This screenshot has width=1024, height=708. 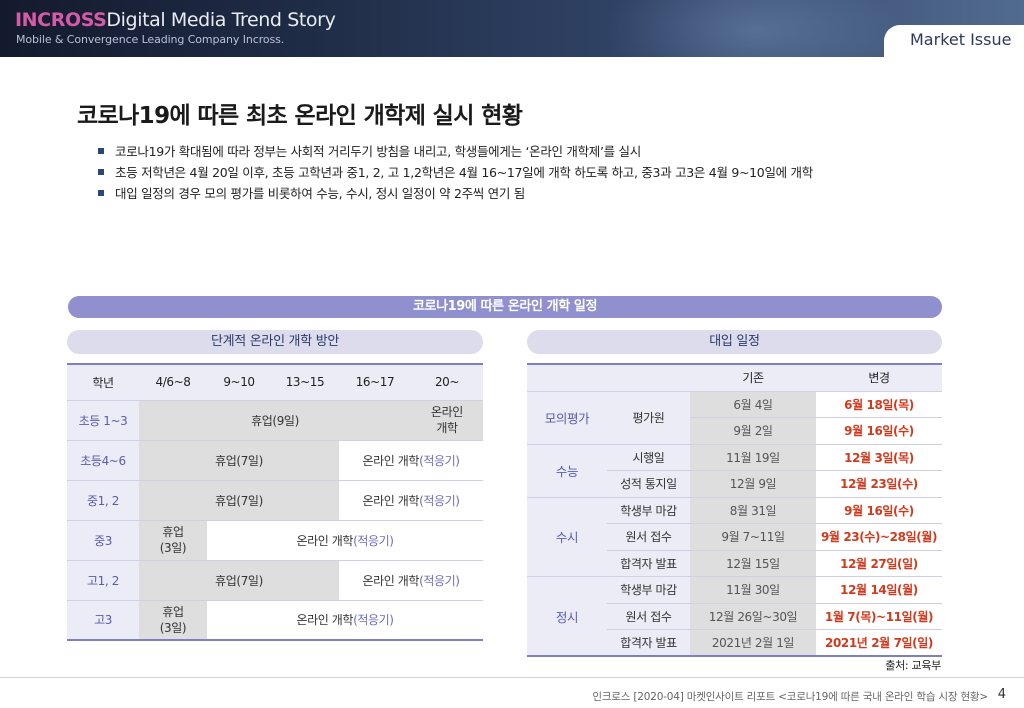 I want to click on table-row: 초등4~6 휴업(7일) 온라인 개학(적응기), so click(x=275, y=460).